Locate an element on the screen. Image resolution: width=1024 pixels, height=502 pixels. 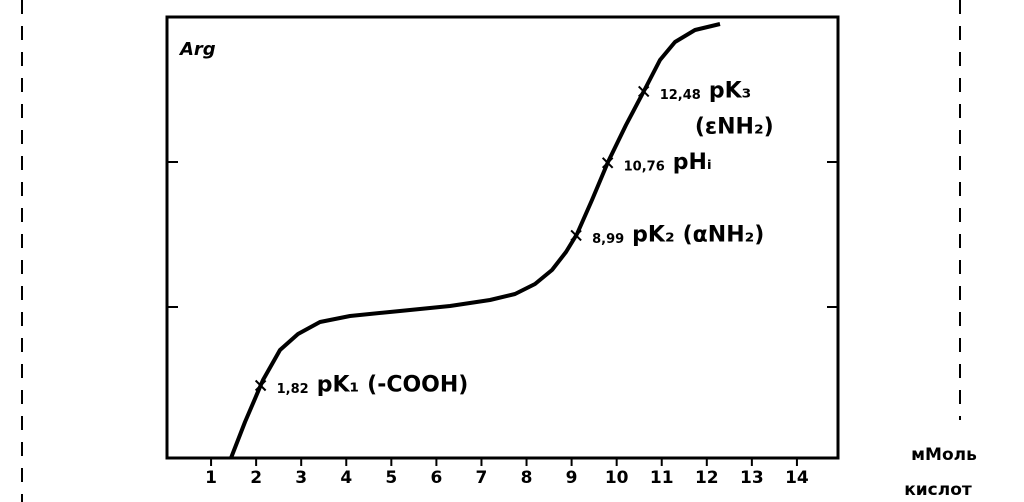
x-tick-label: 5 is located at coordinates (391, 478).